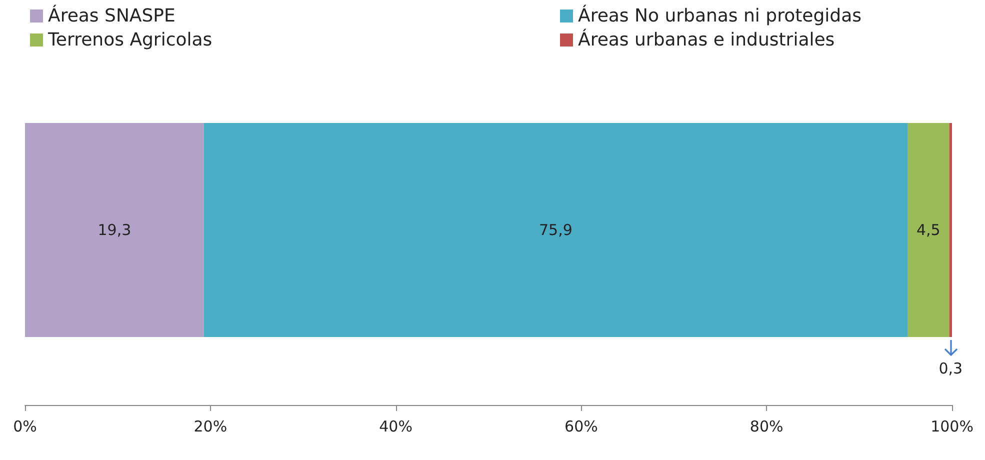 The image size is (985, 460). I want to click on x-tick-label: 0%, so click(25, 427).